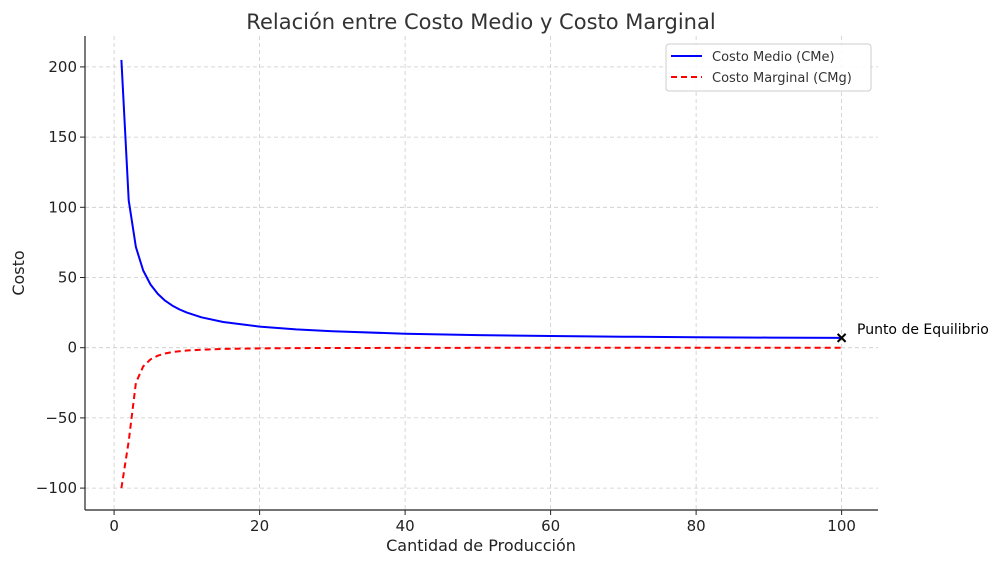 The width and height of the screenshot is (1000, 564). I want to click on y-tick-label: 0, so click(72, 348).